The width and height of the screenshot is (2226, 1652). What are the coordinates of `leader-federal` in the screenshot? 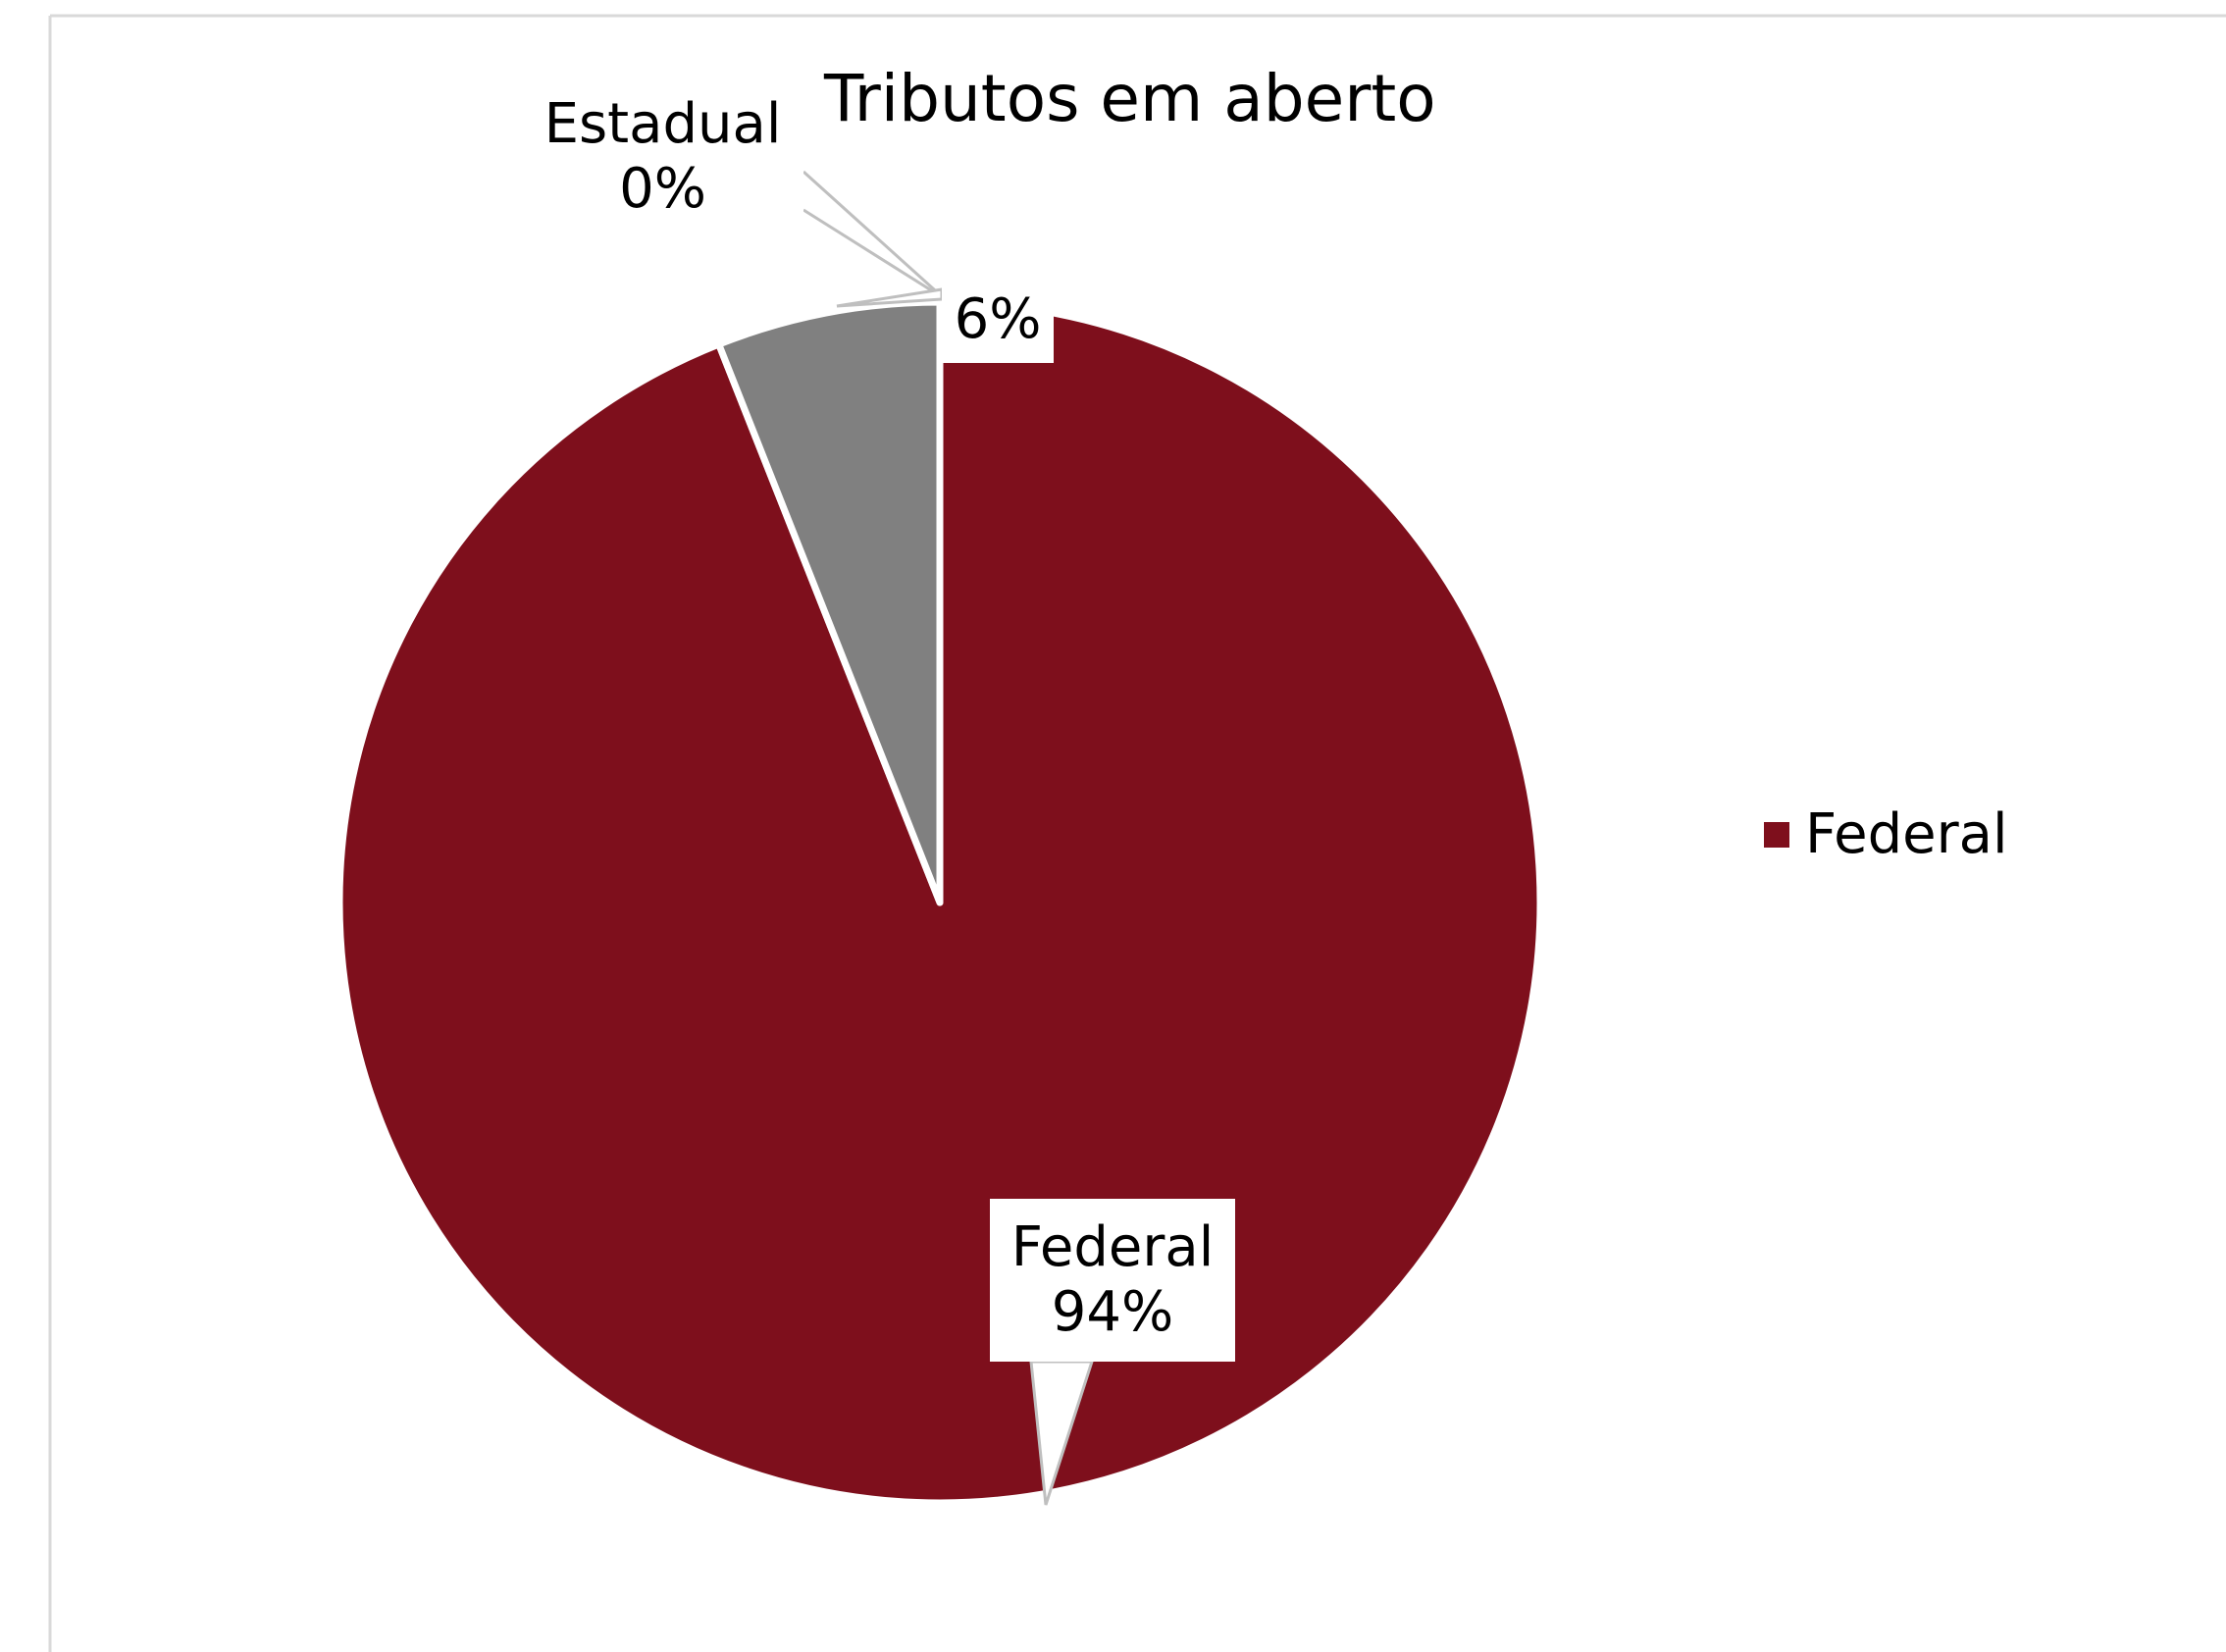 It's located at (1062, 1433).